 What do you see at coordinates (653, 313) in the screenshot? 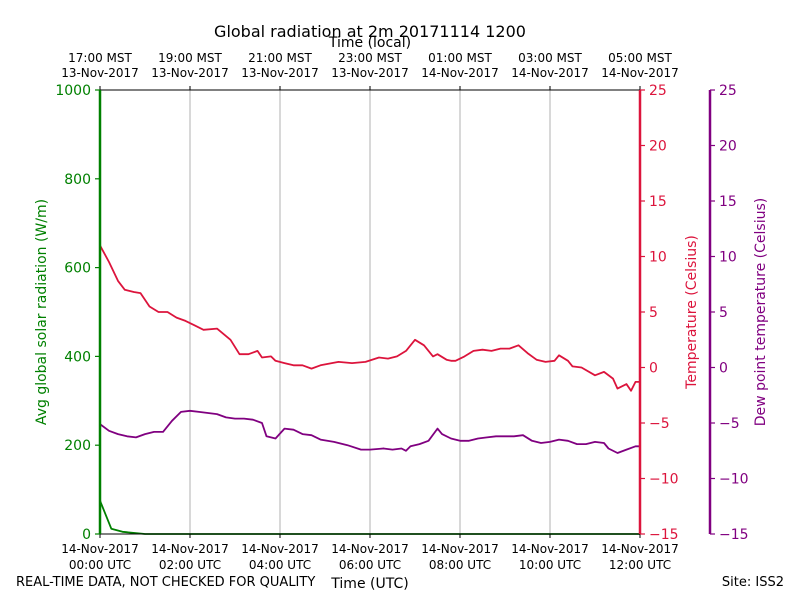
I see `temperature-tick-label: 5` at bounding box center [653, 313].